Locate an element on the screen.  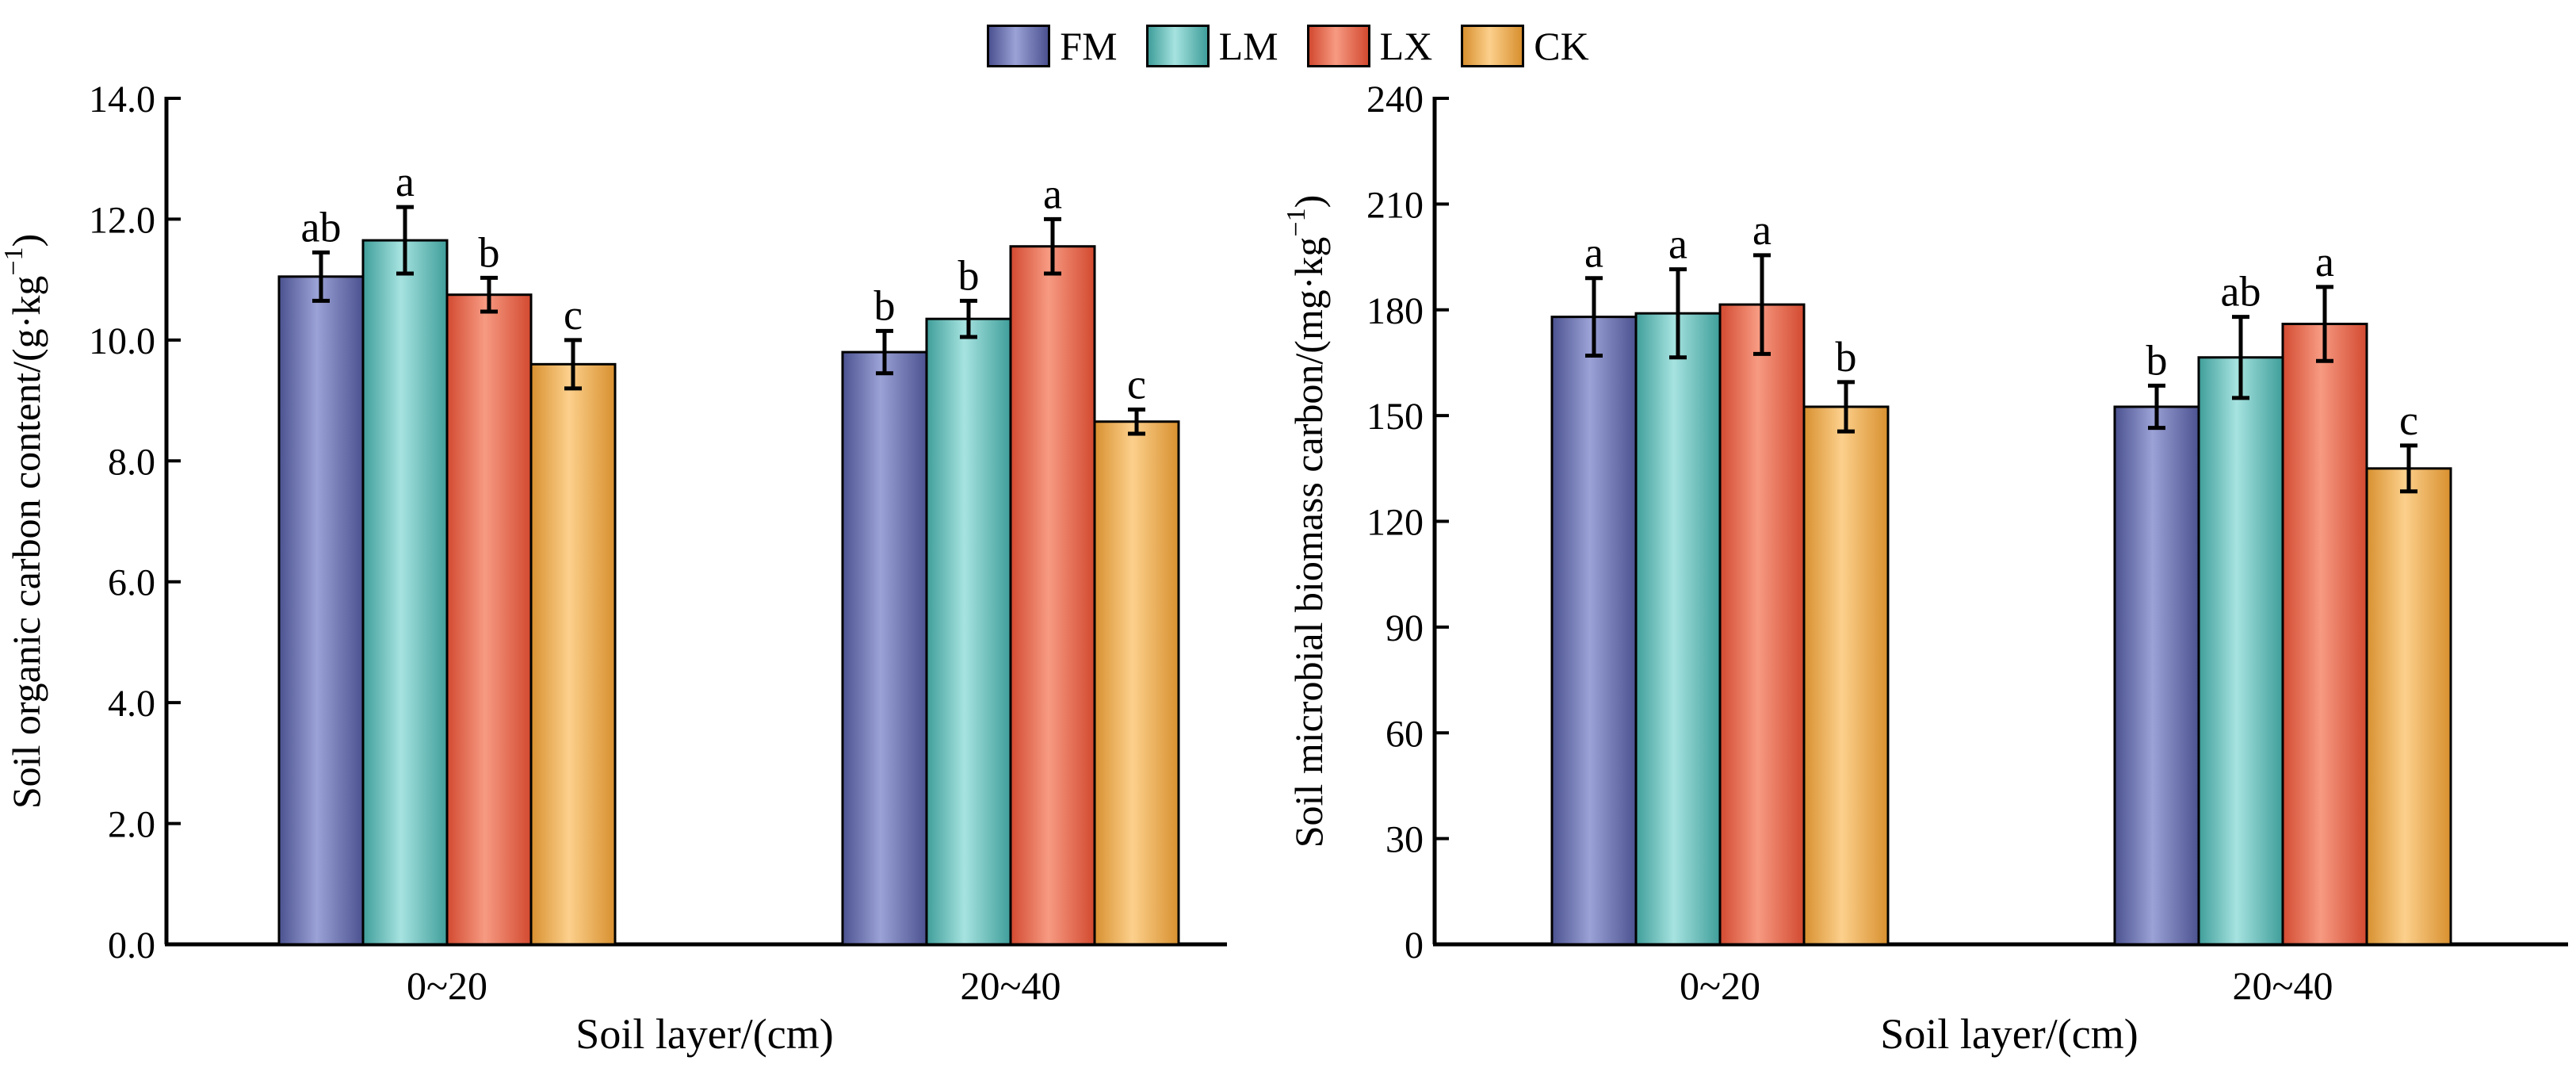
y-tick-label: 6.0 is located at coordinates (131, 583).